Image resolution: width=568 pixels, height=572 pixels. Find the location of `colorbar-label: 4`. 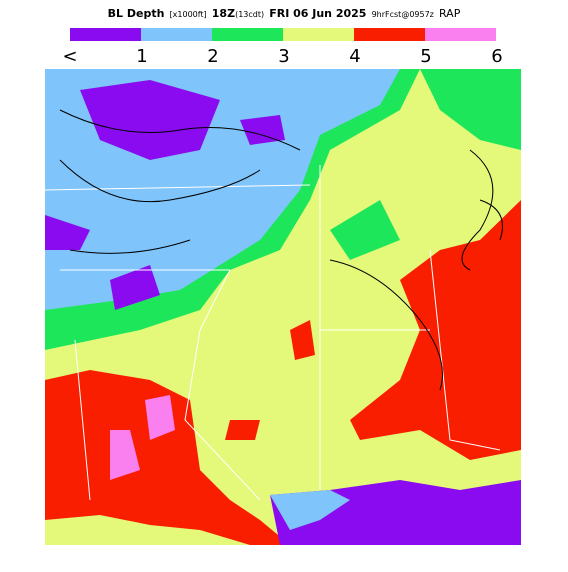

colorbar-label: 4 is located at coordinates (354, 56).